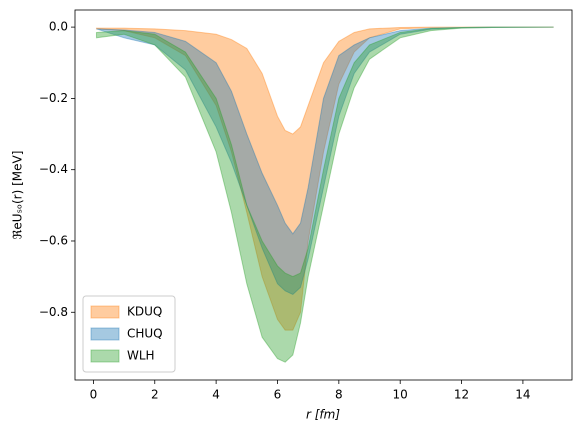  What do you see at coordinates (53, 169) in the screenshot?
I see `y-tick-label: −0.4` at bounding box center [53, 169].